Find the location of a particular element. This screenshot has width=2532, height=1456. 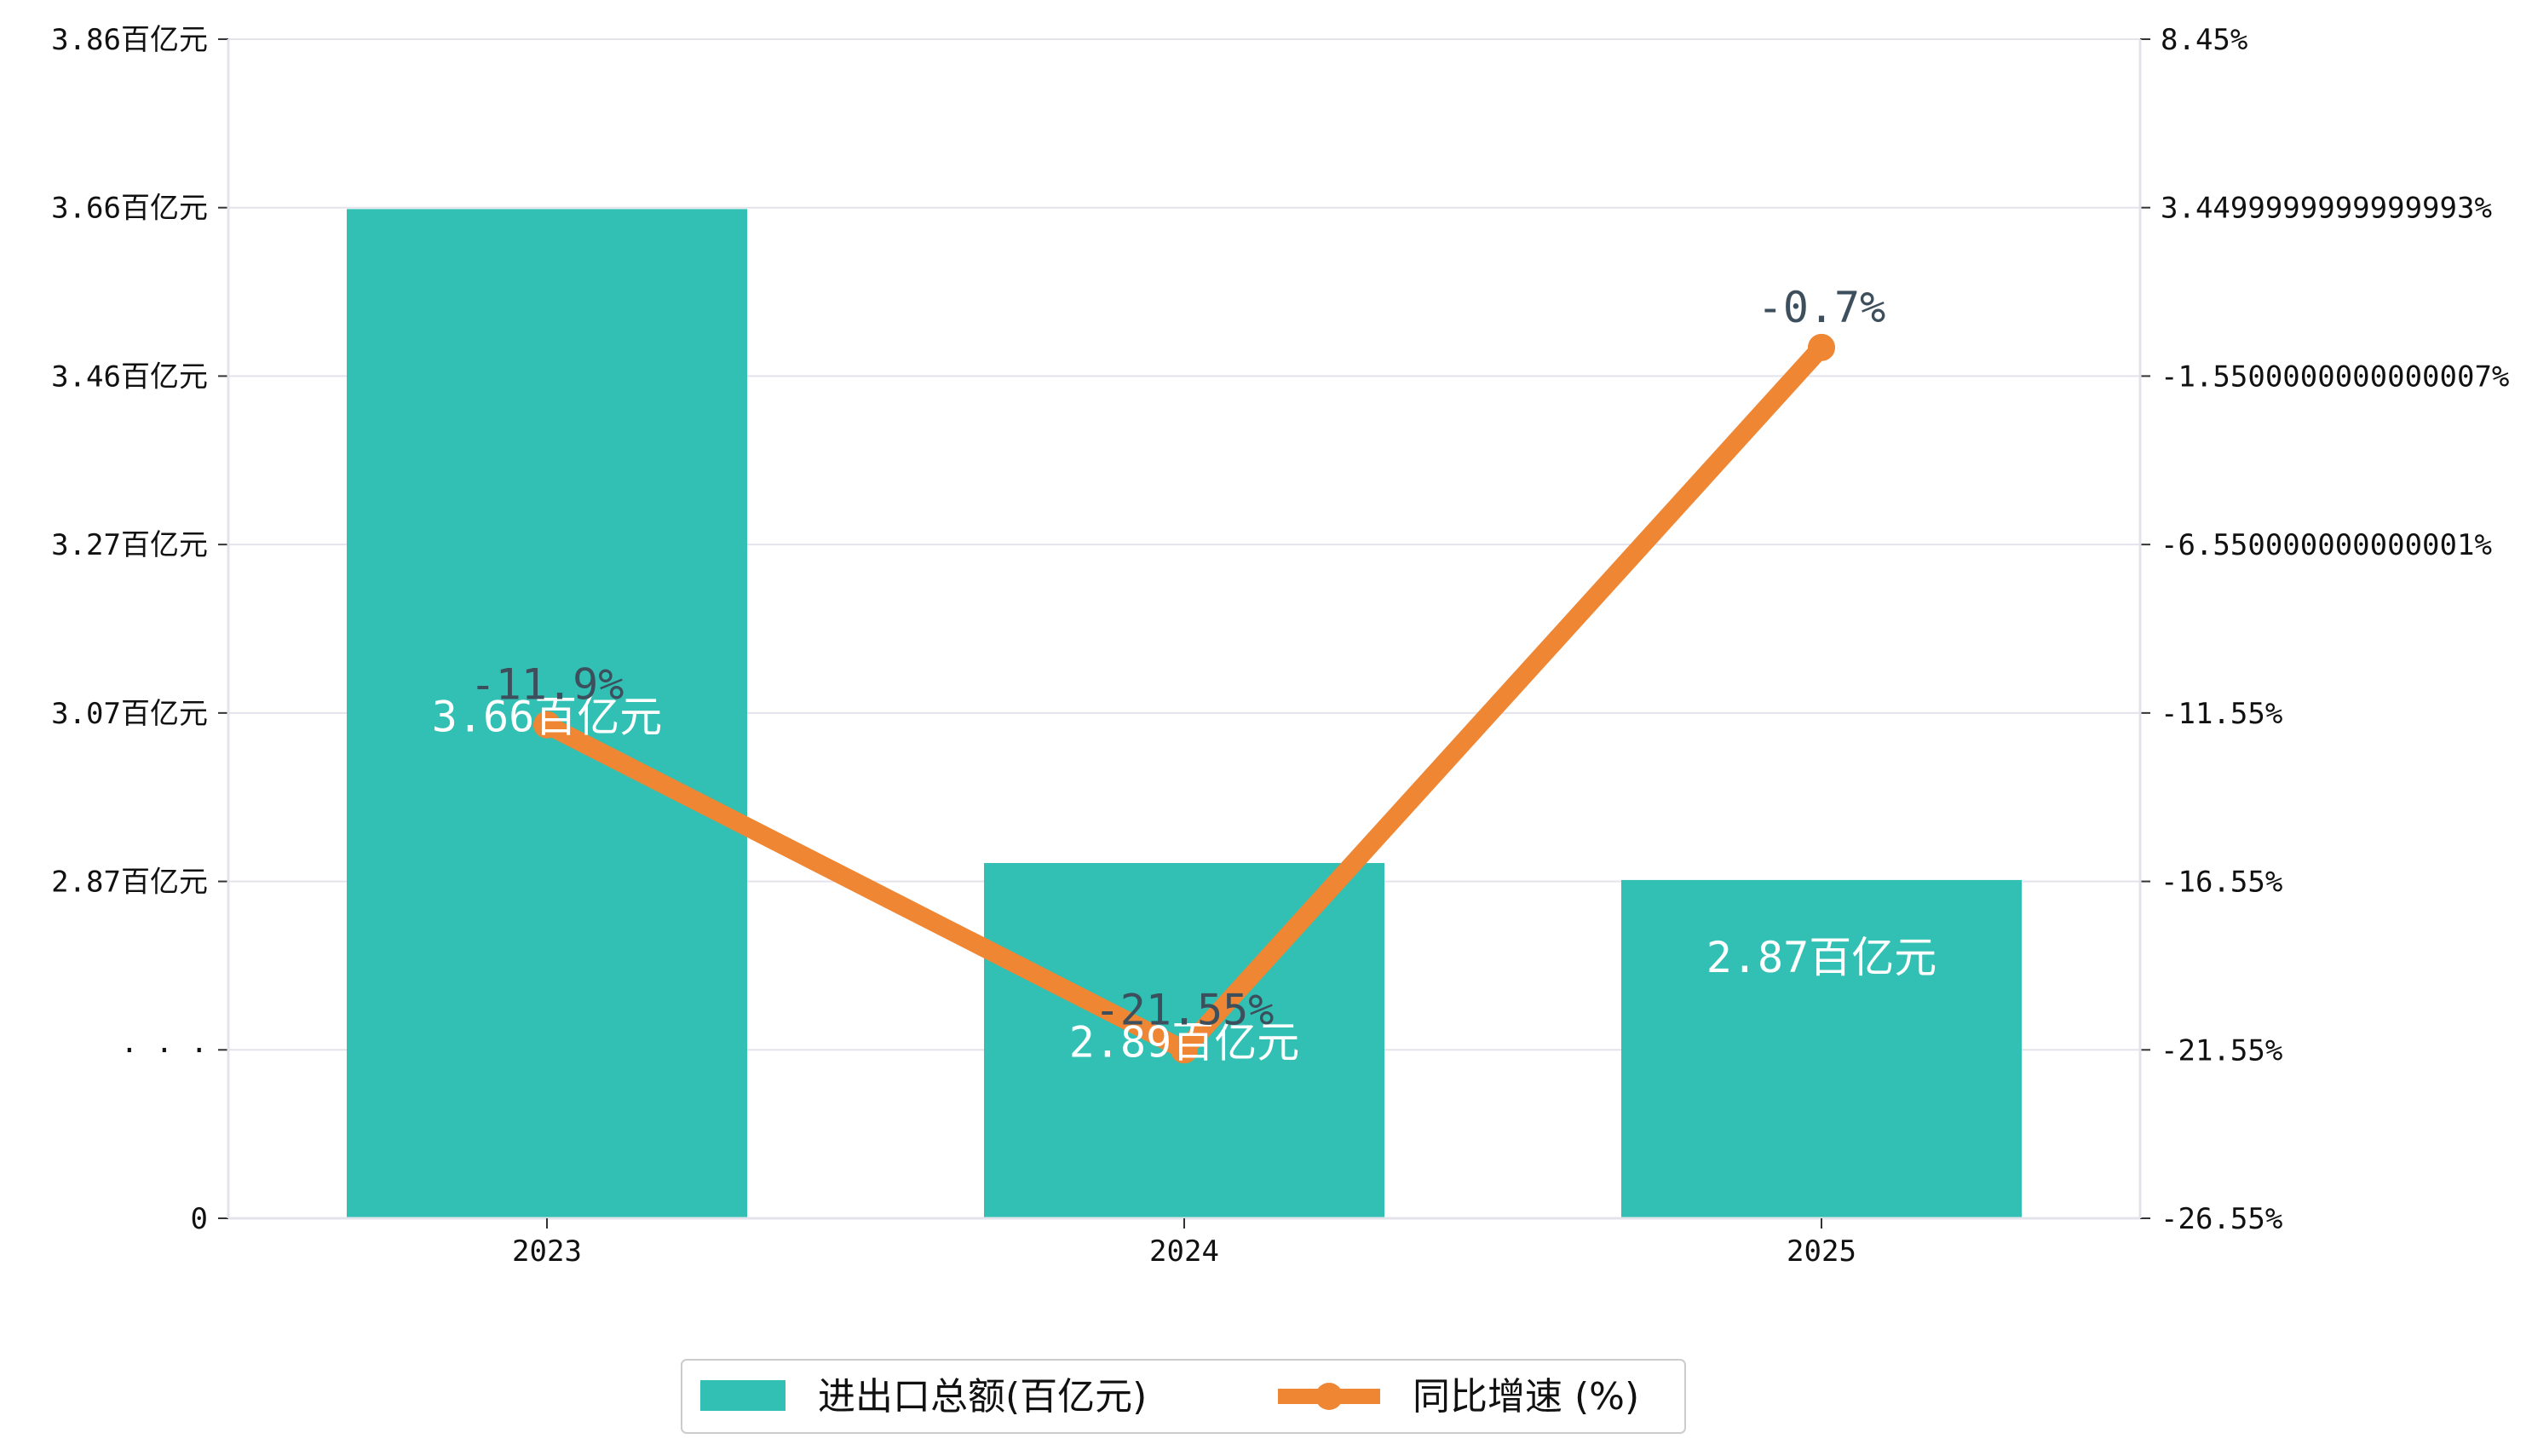

x-tick-label: 2025 is located at coordinates (1822, 1251).